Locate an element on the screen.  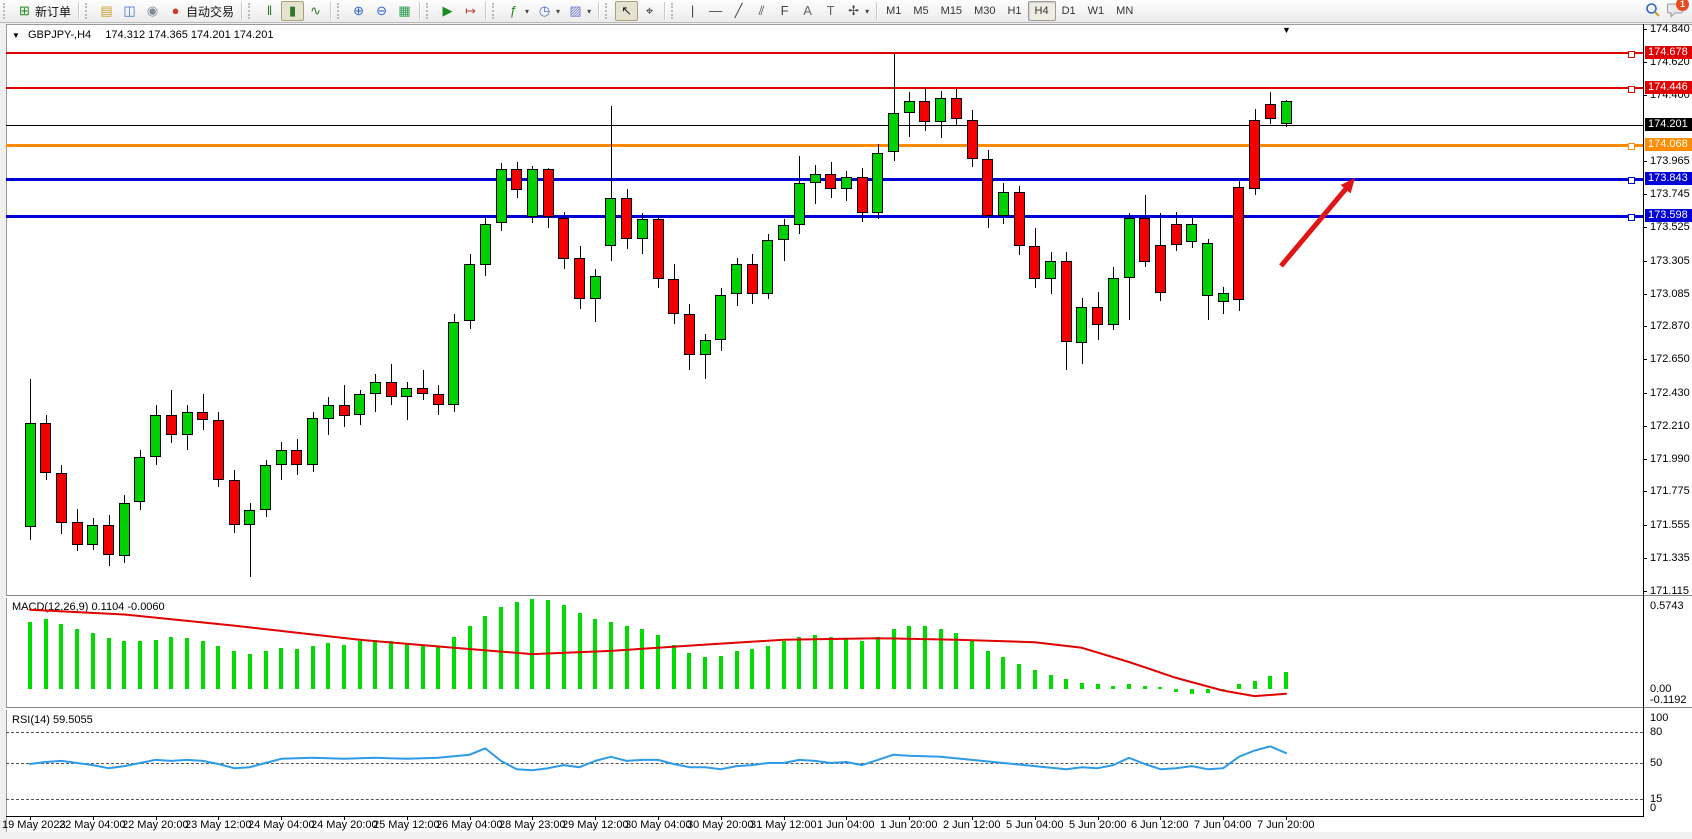
line-endpoint-marker is located at coordinates (1631, 54).